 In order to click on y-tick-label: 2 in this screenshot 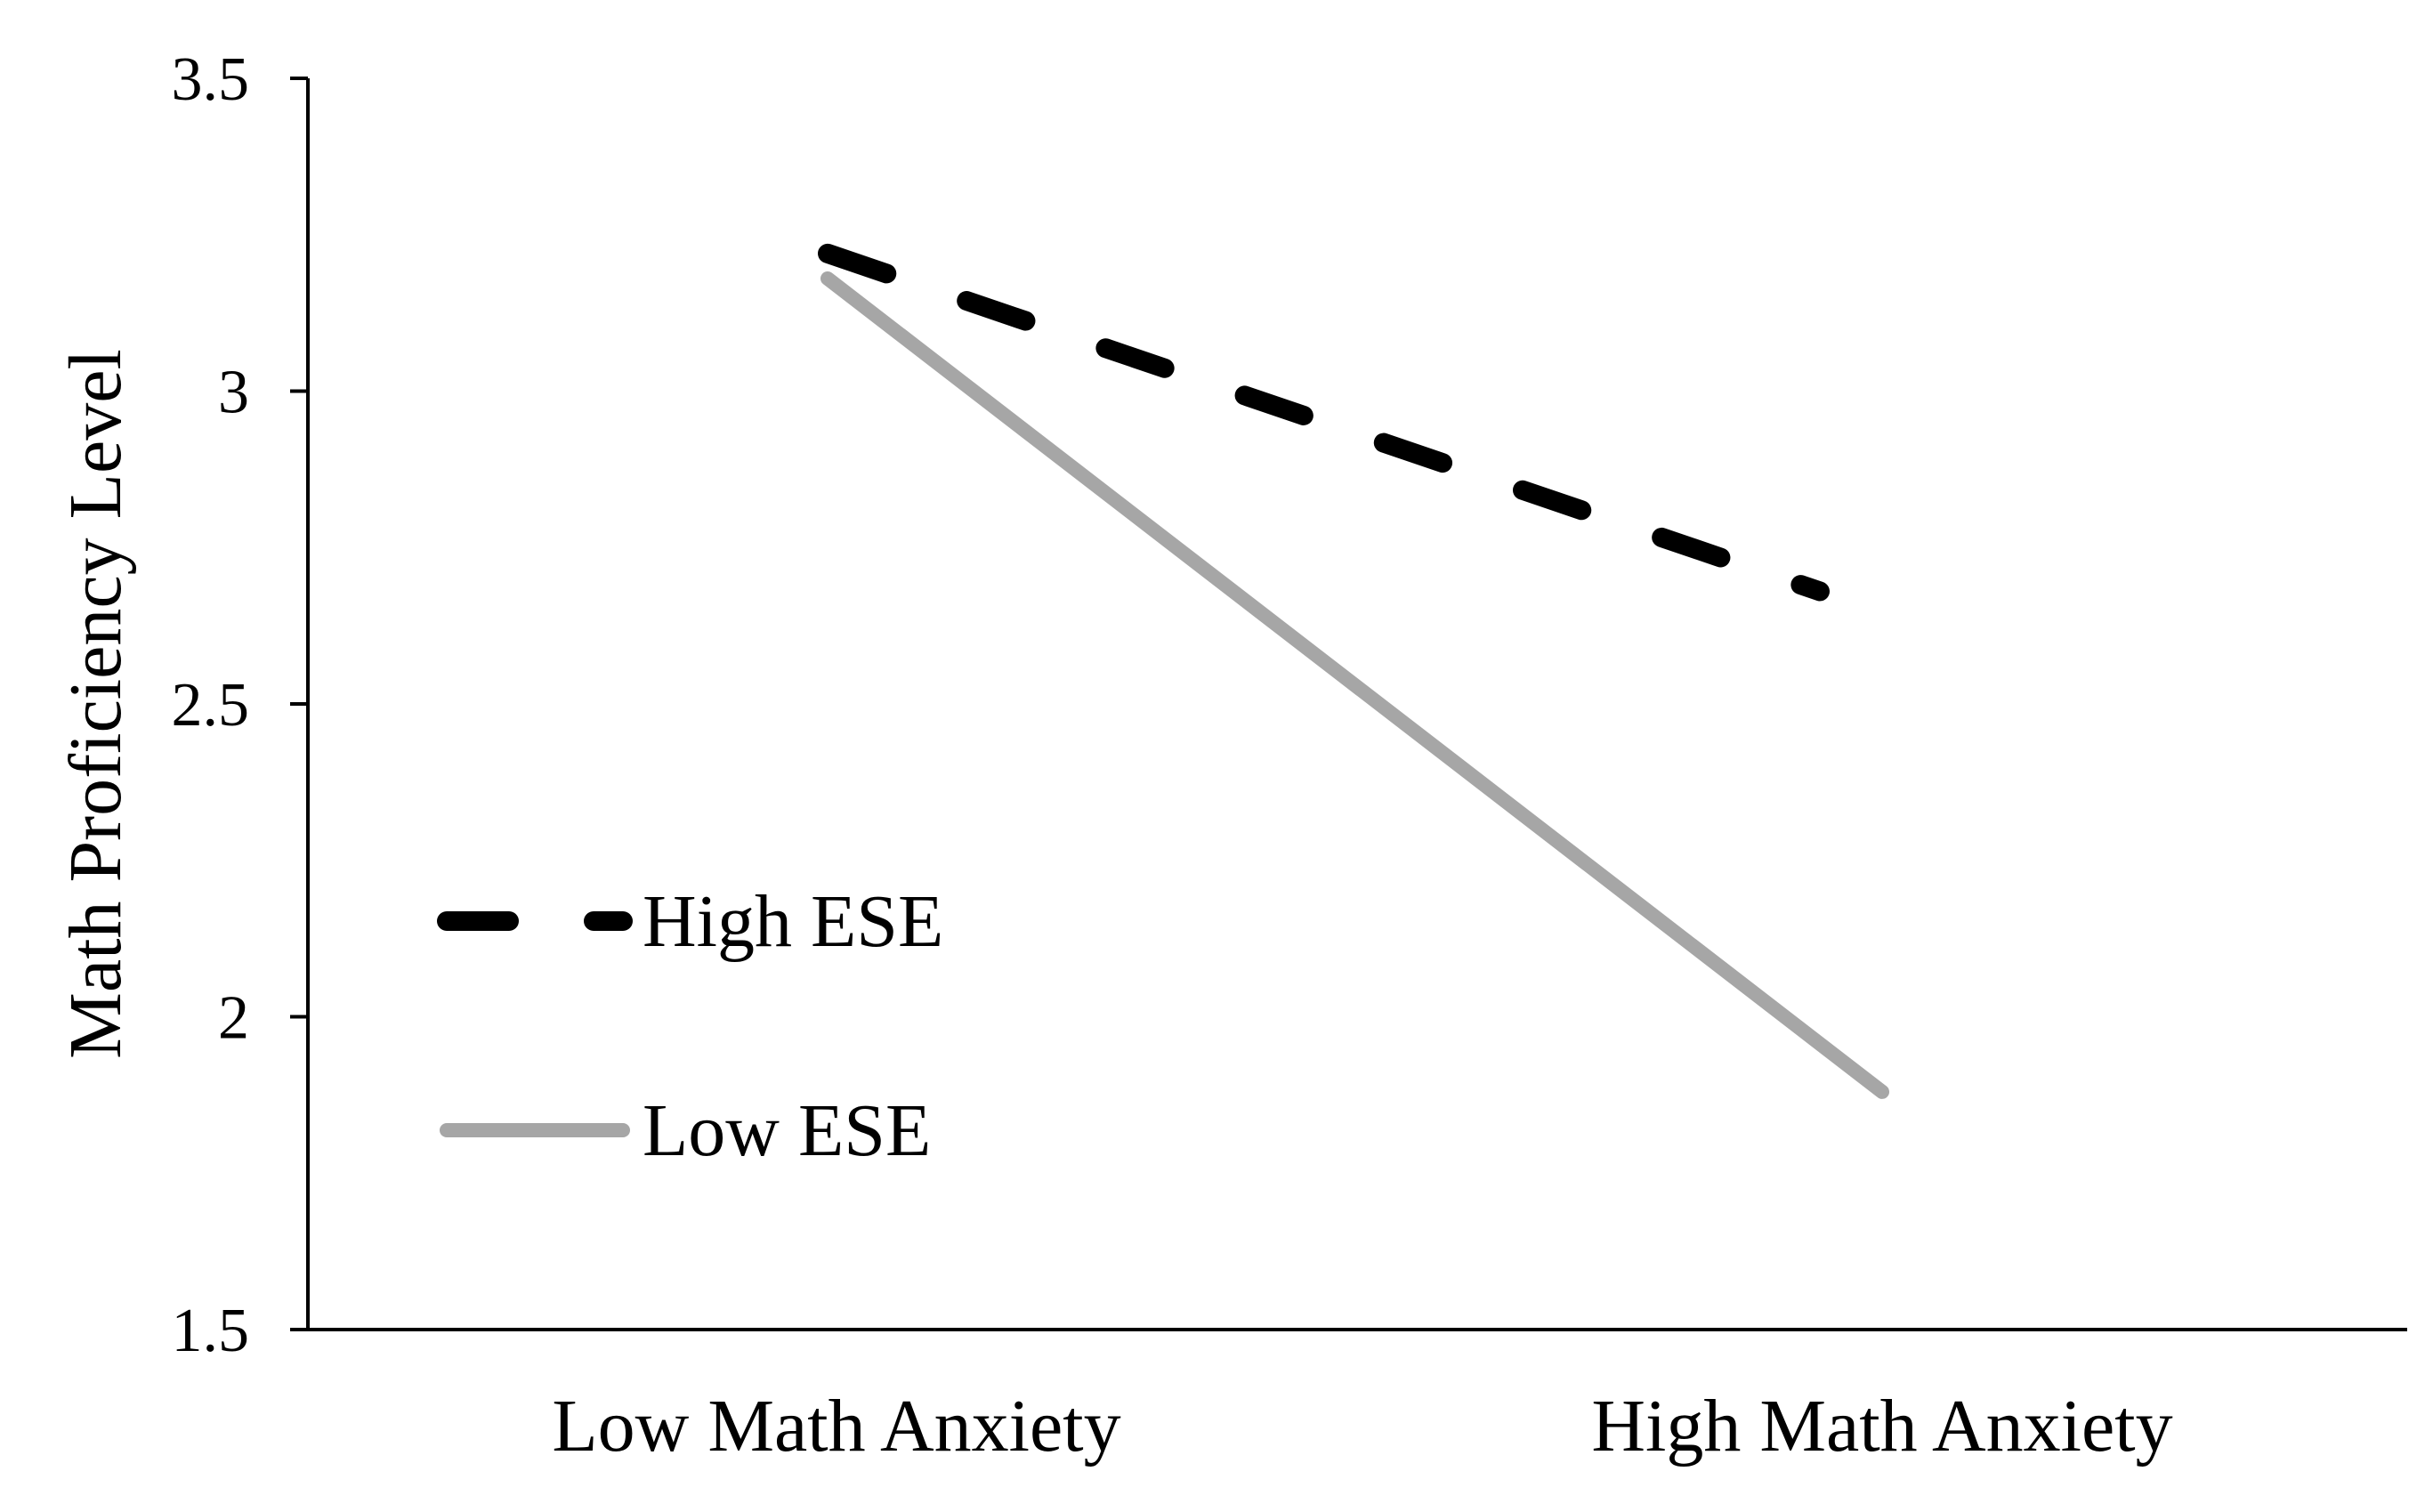, I will do `click(233, 1018)`.